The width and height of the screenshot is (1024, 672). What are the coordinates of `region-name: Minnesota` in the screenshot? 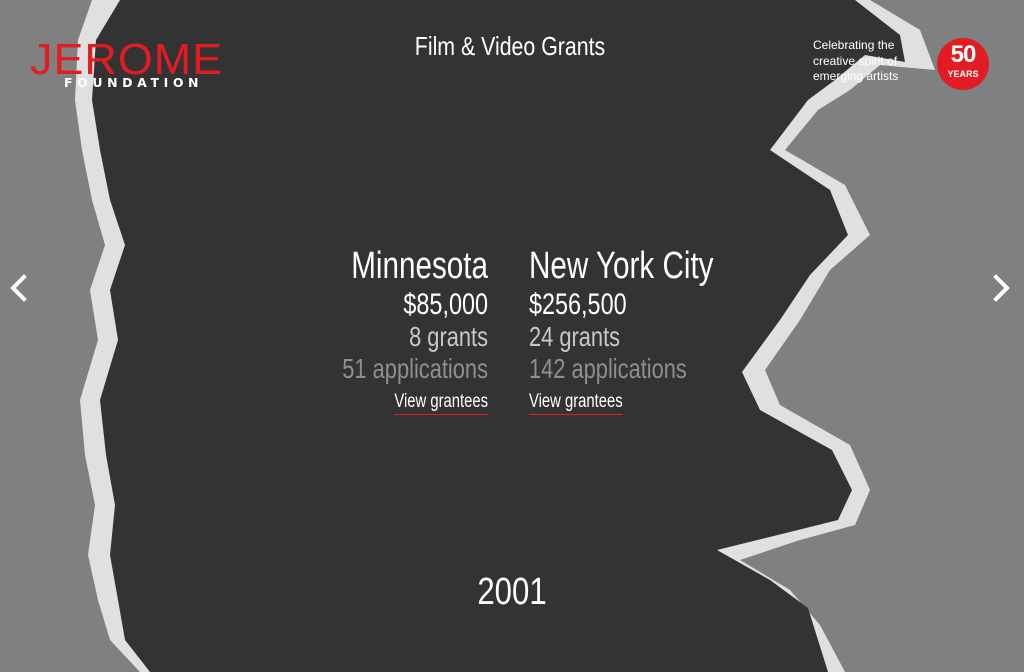 It's located at (419, 266).